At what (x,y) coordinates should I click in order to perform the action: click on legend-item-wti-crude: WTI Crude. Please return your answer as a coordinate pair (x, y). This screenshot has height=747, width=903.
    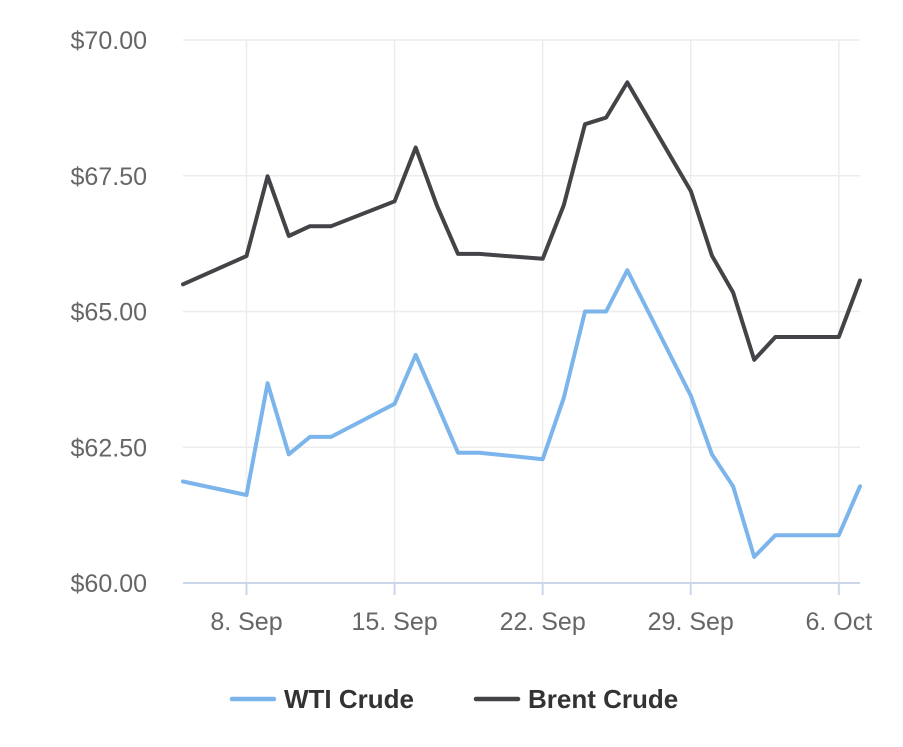
    Looking at the image, I should click on (321, 699).